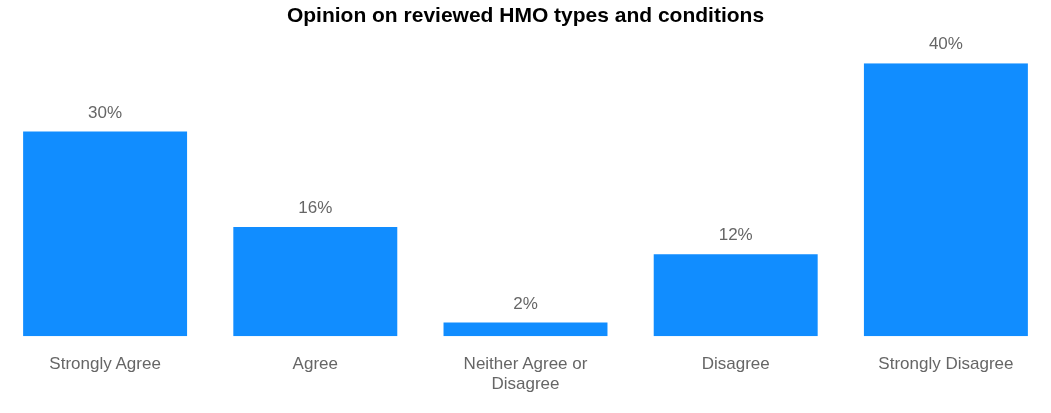  I want to click on x-tick-label: Strongly Agree, so click(105, 364).